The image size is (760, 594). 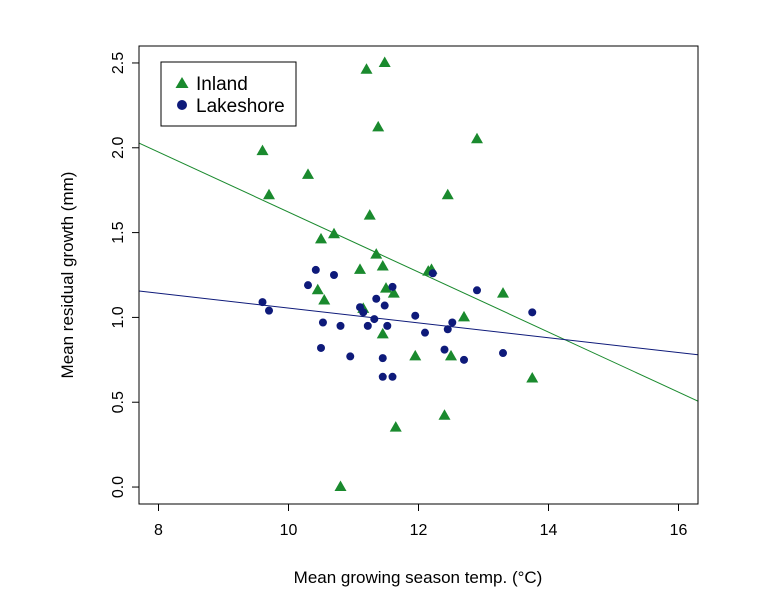 What do you see at coordinates (240, 106) in the screenshot?
I see `legend-label-lakeshore: Lakeshore` at bounding box center [240, 106].